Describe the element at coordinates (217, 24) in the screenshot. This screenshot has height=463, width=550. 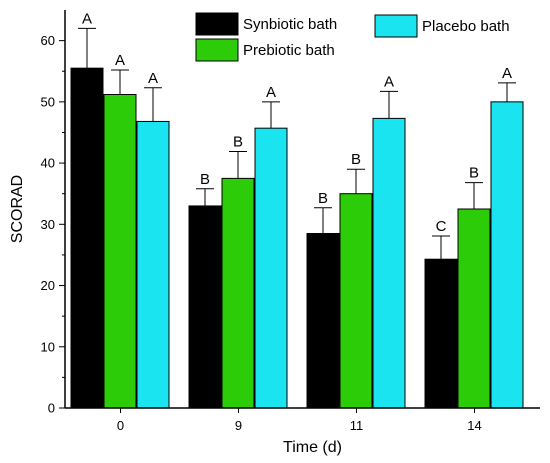
I see `legend-swatch-synbiotic-bath` at that location.